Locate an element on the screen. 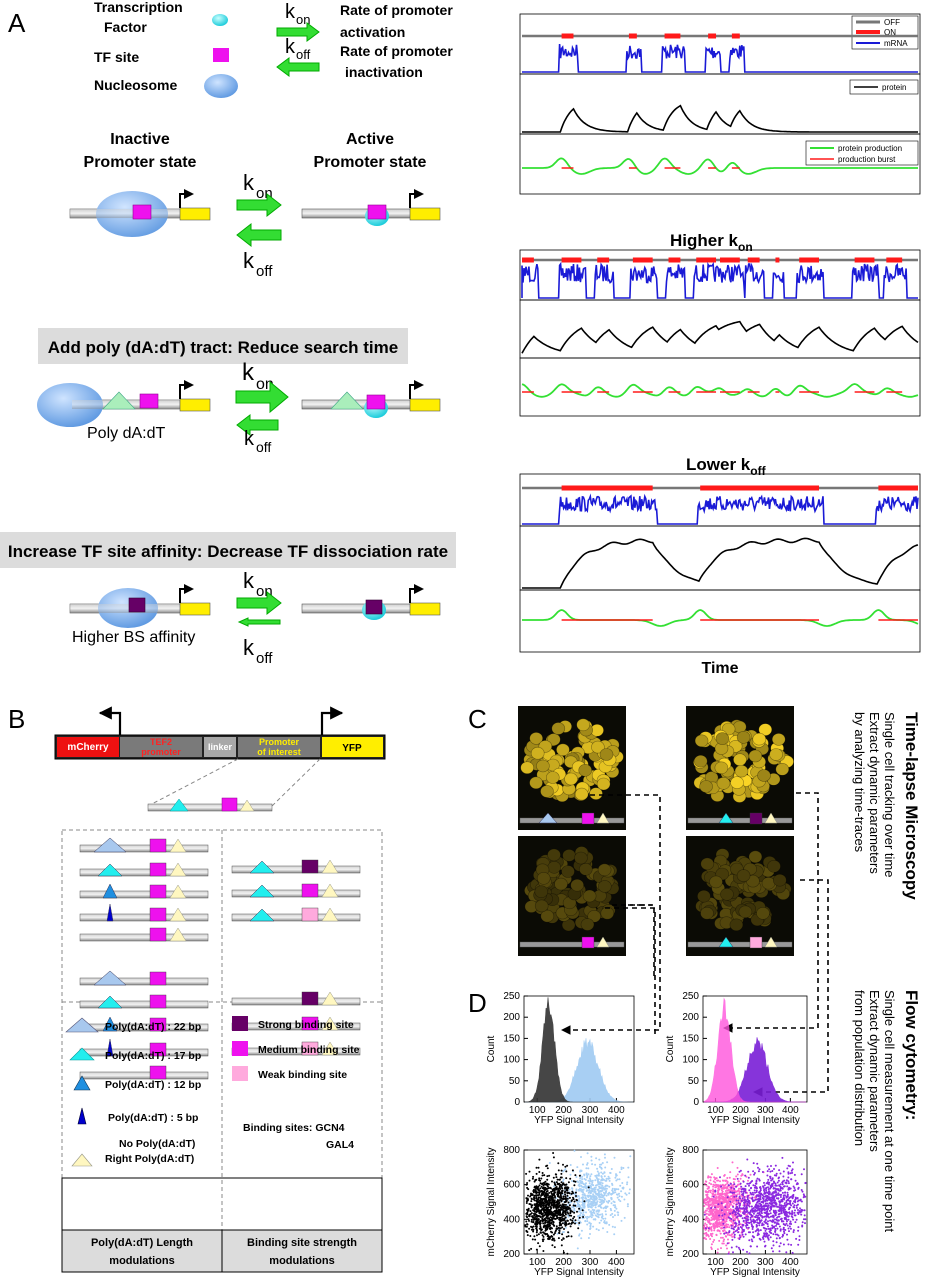  koff-arrow-2-icon is located at coordinates (257, 425).